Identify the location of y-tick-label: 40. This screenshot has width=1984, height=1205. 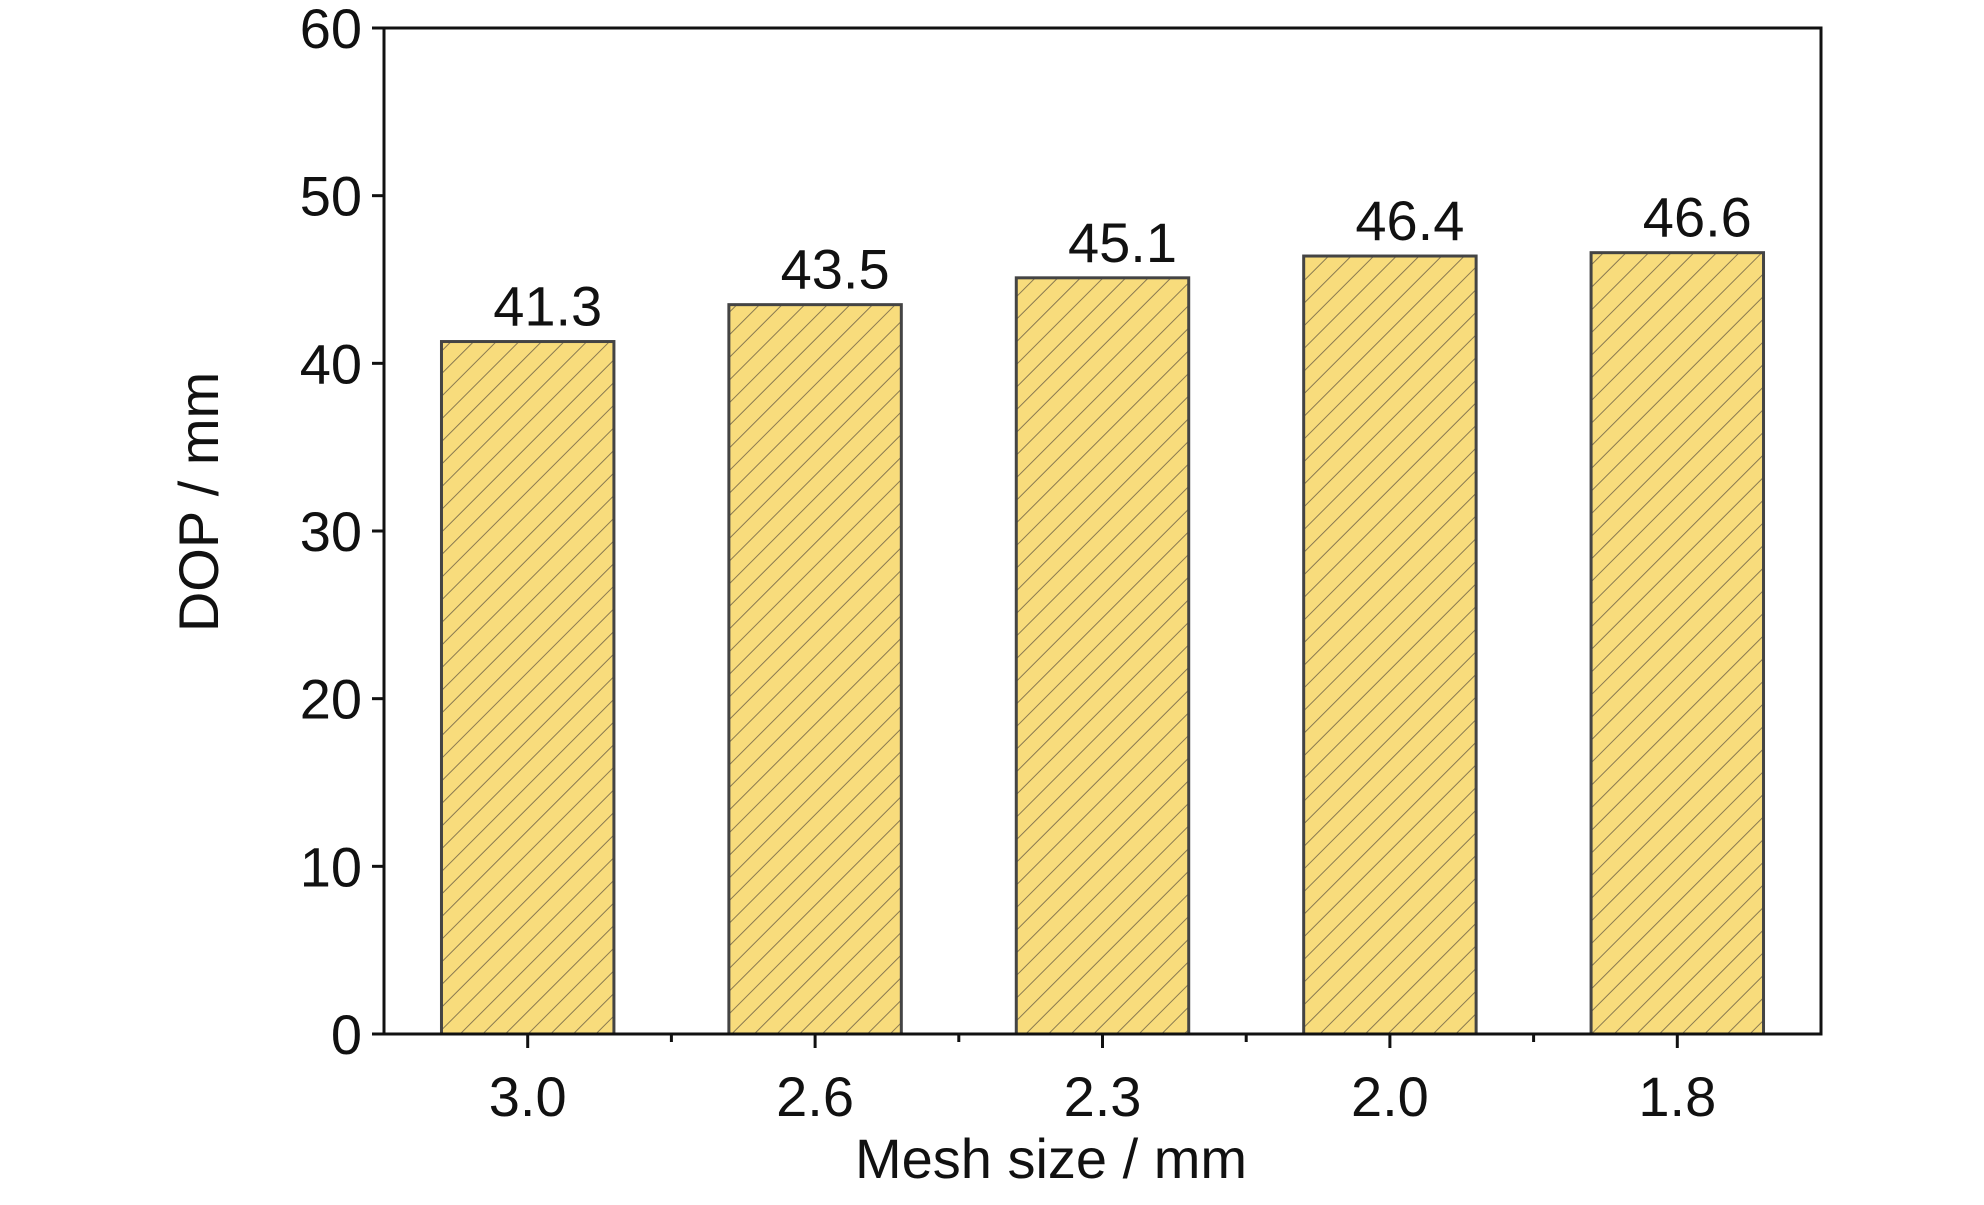
(331, 363).